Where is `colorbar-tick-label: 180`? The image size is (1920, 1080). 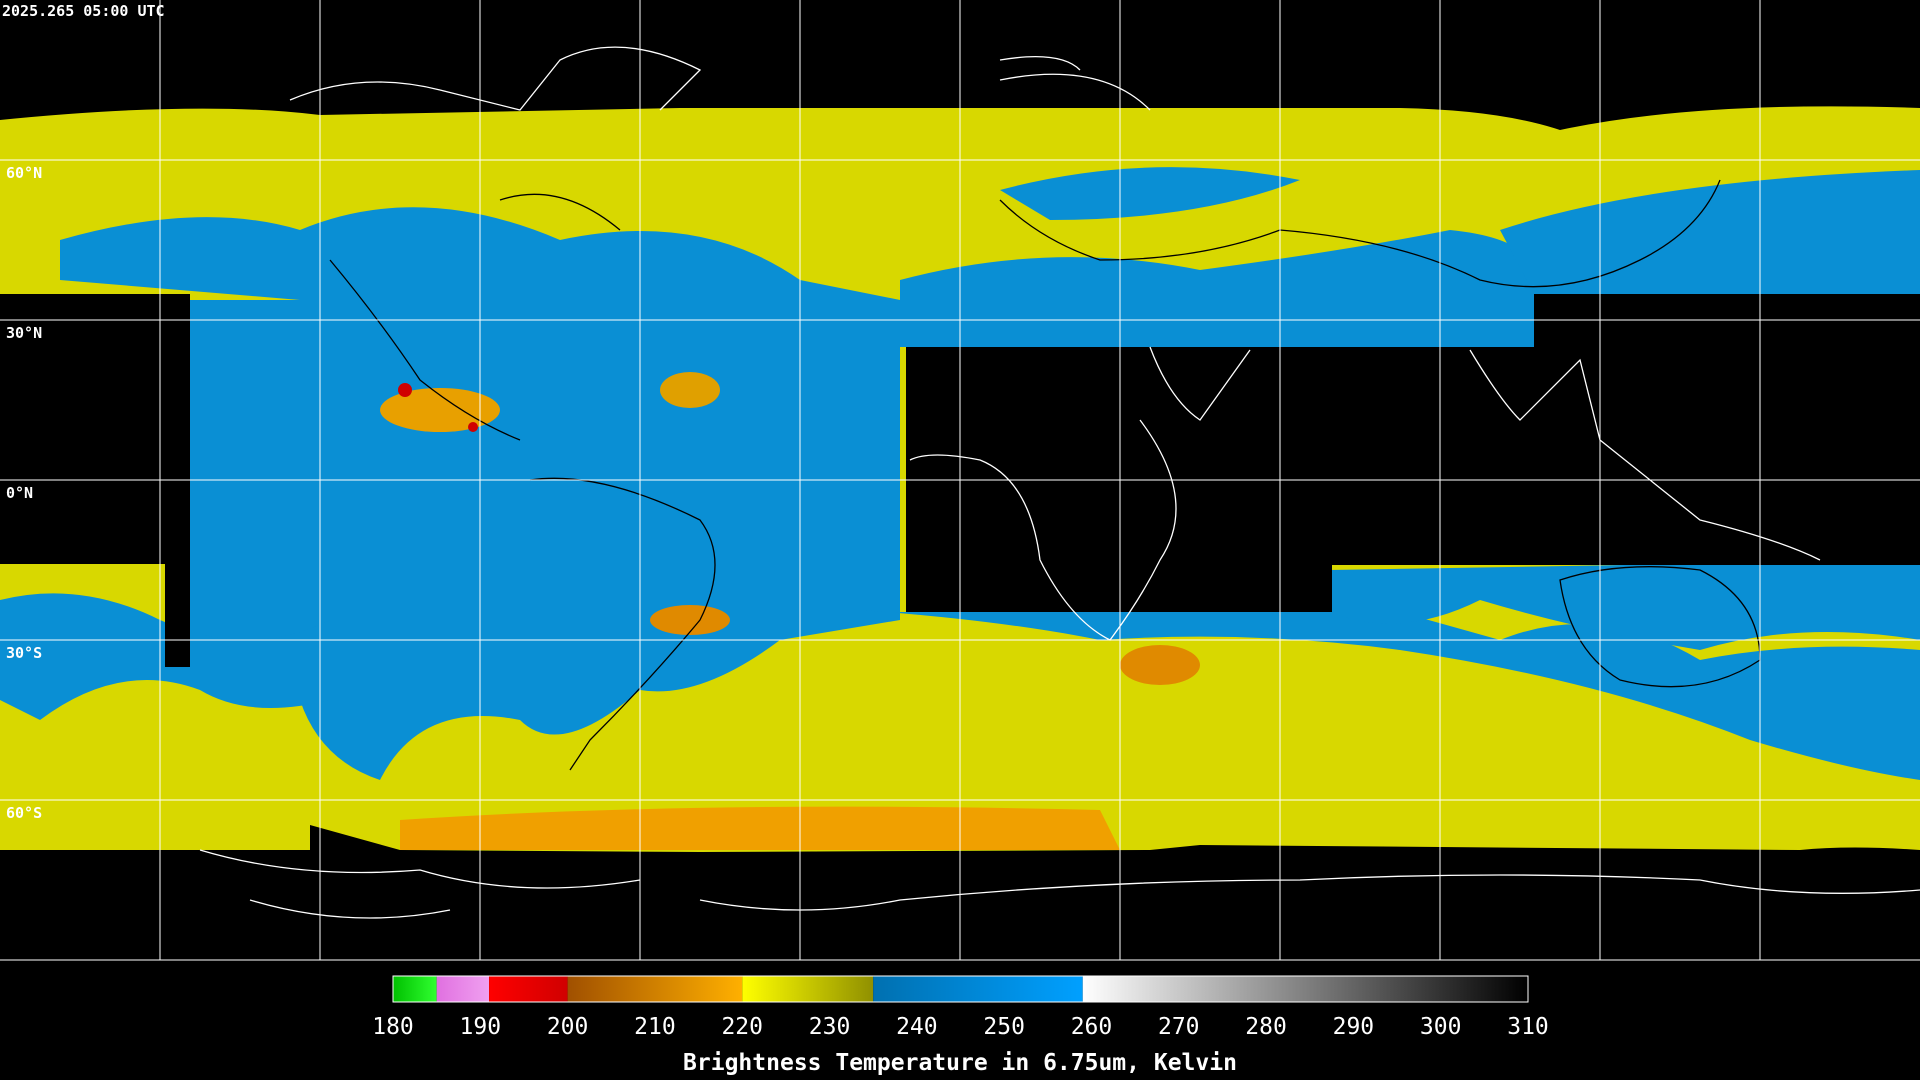
colorbar-tick-label: 180 is located at coordinates (393, 1027).